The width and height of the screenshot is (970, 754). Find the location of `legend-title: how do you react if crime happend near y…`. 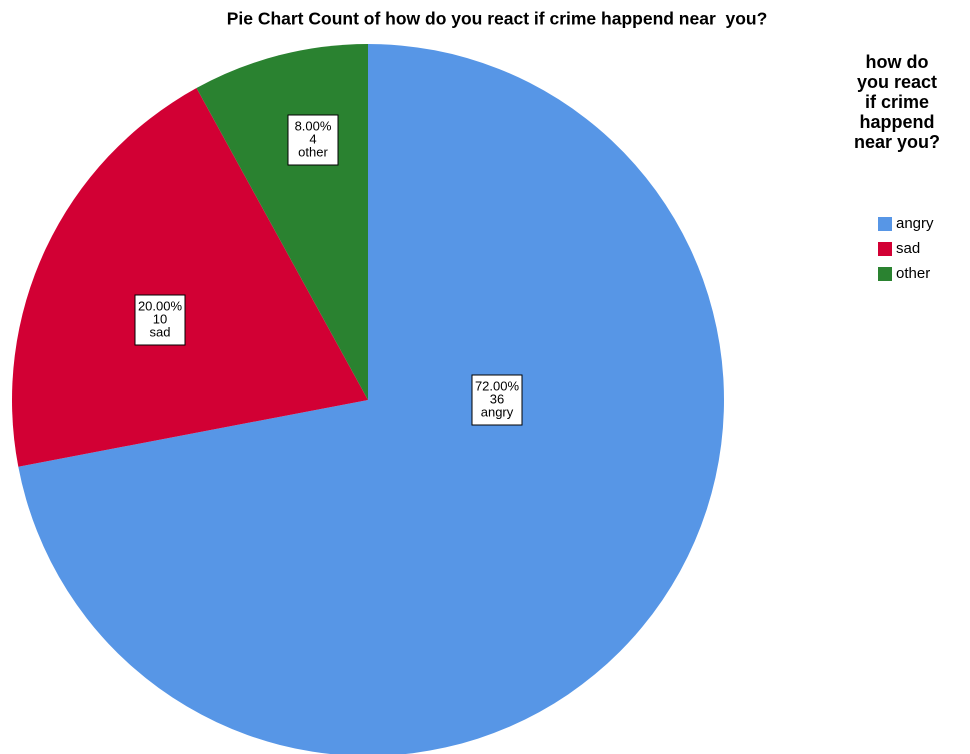

legend-title: how do you react if crime happend near y… is located at coordinates (897, 102).